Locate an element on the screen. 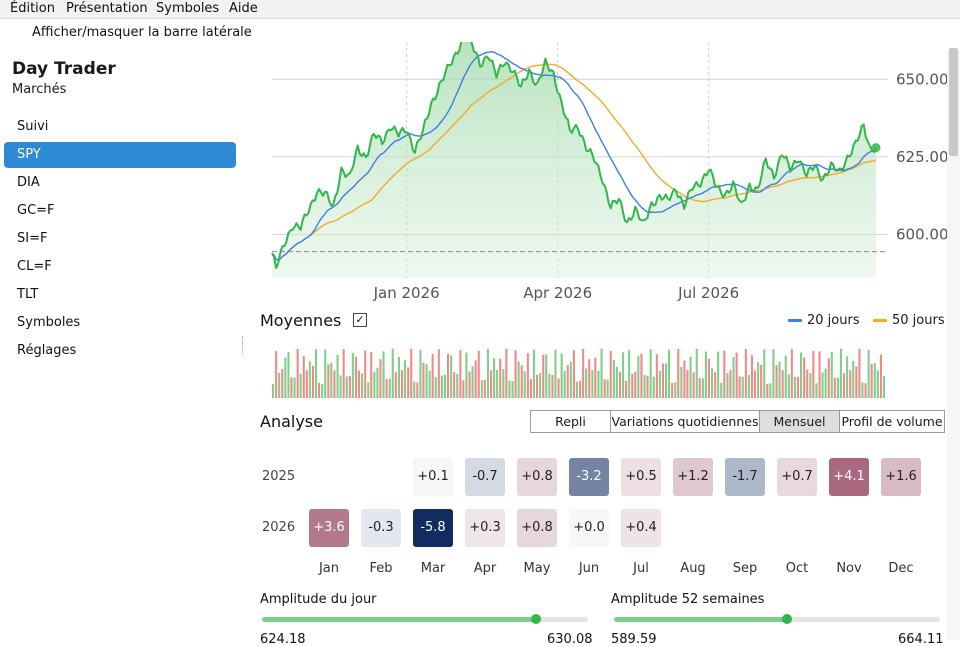 The width and height of the screenshot is (960, 647). menu-presentation: Présentation is located at coordinates (107, 8).